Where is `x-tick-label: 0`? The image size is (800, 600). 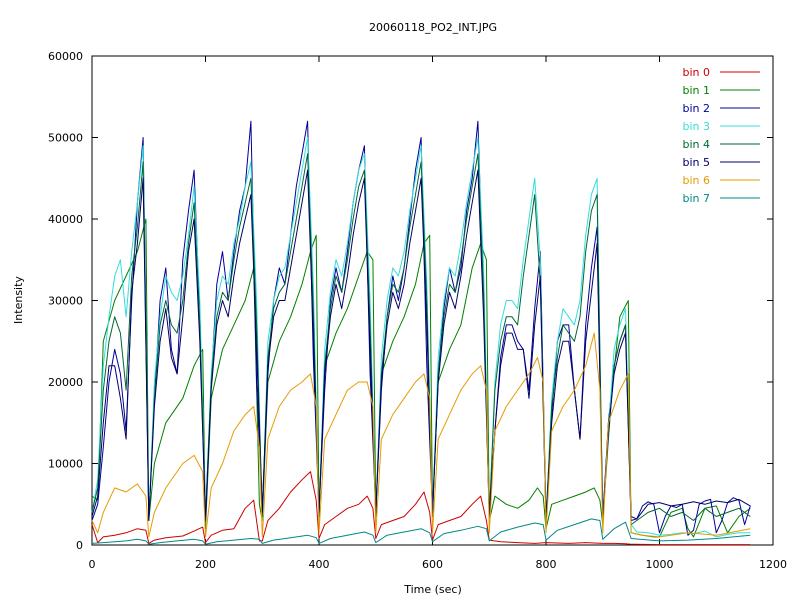 x-tick-label: 0 is located at coordinates (92, 564).